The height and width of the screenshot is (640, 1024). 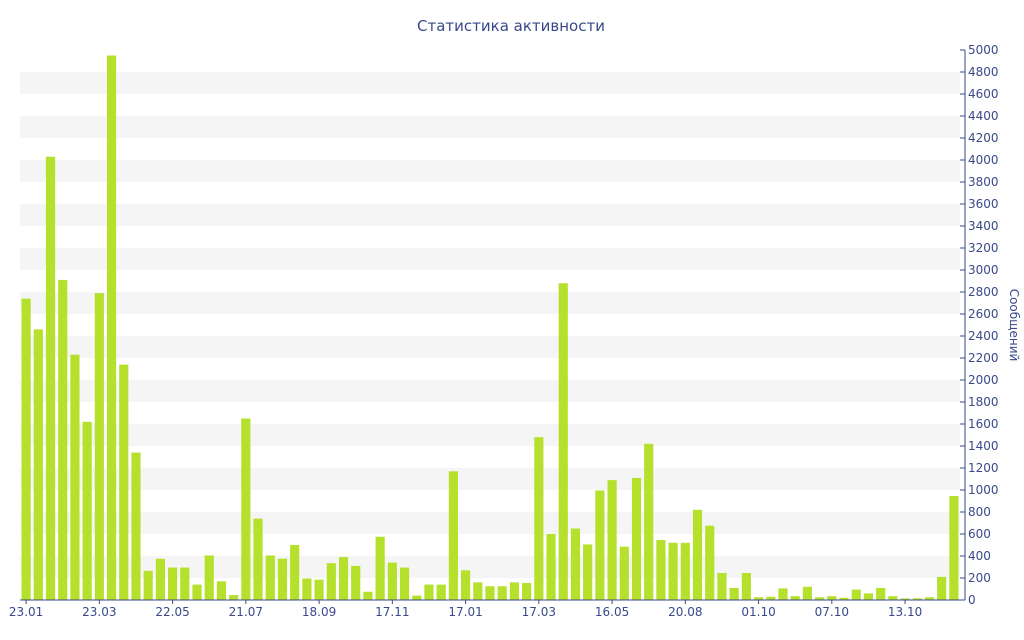 I want to click on y-tick-label: 2400, so click(x=983, y=336).